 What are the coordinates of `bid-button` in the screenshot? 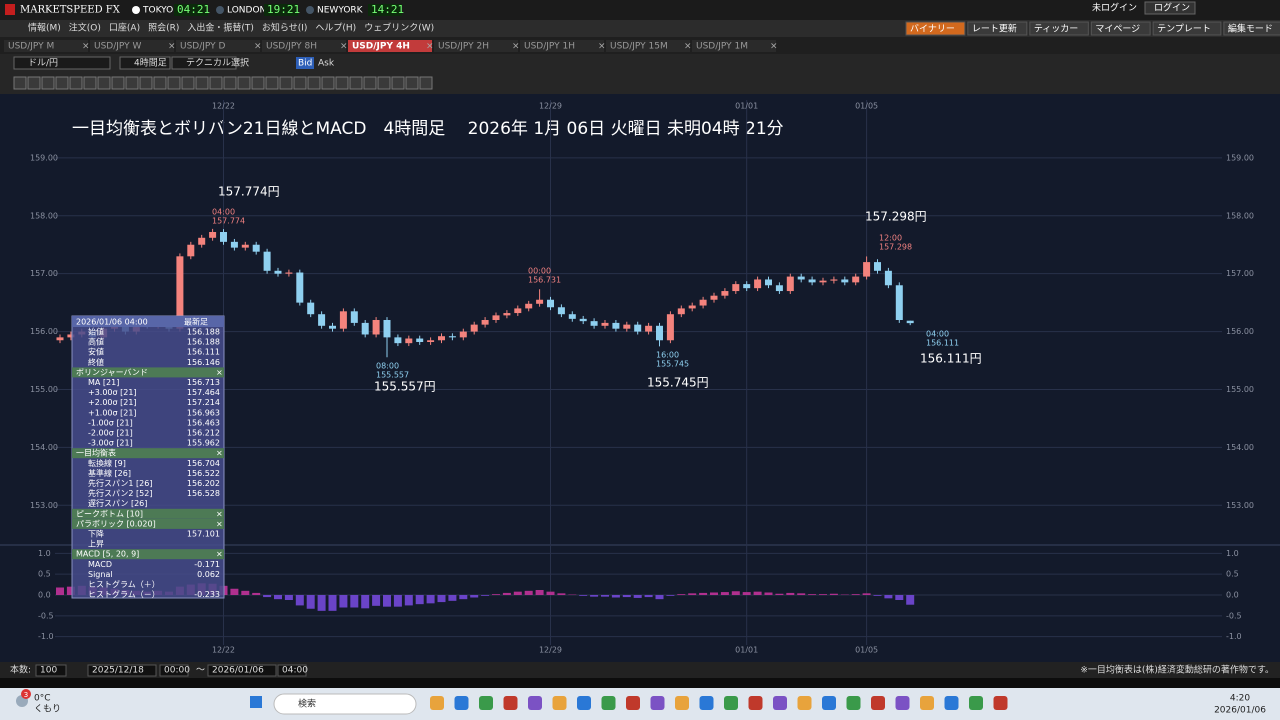 It's located at (305, 63).